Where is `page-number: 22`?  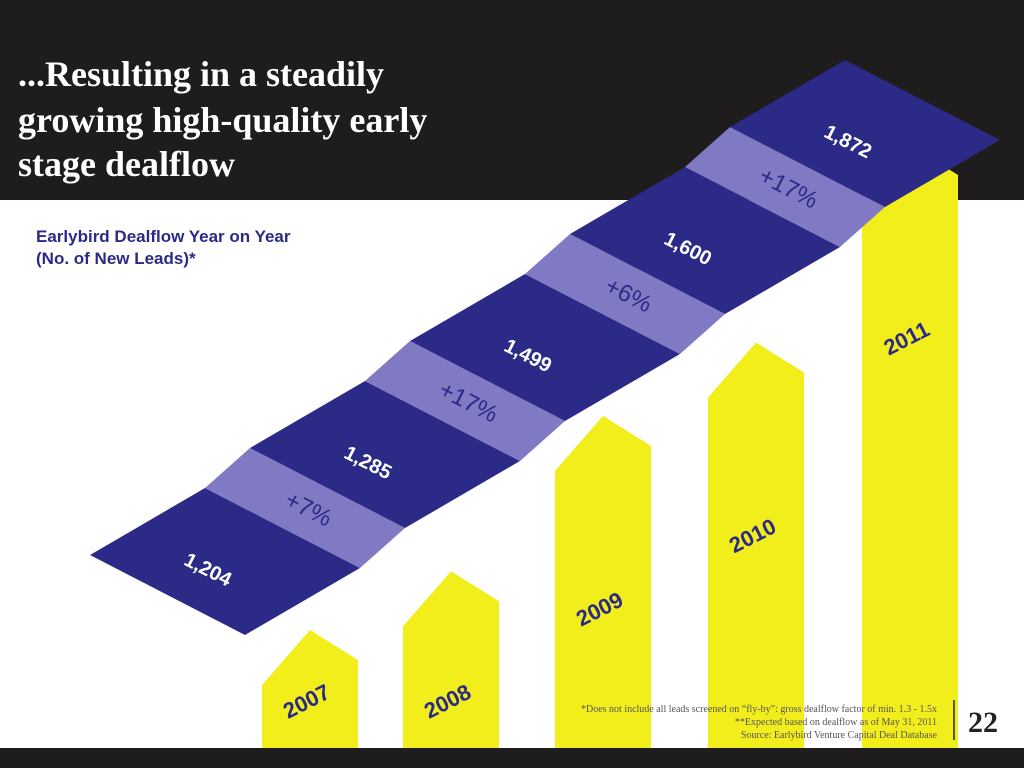
page-number: 22 is located at coordinates (983, 722).